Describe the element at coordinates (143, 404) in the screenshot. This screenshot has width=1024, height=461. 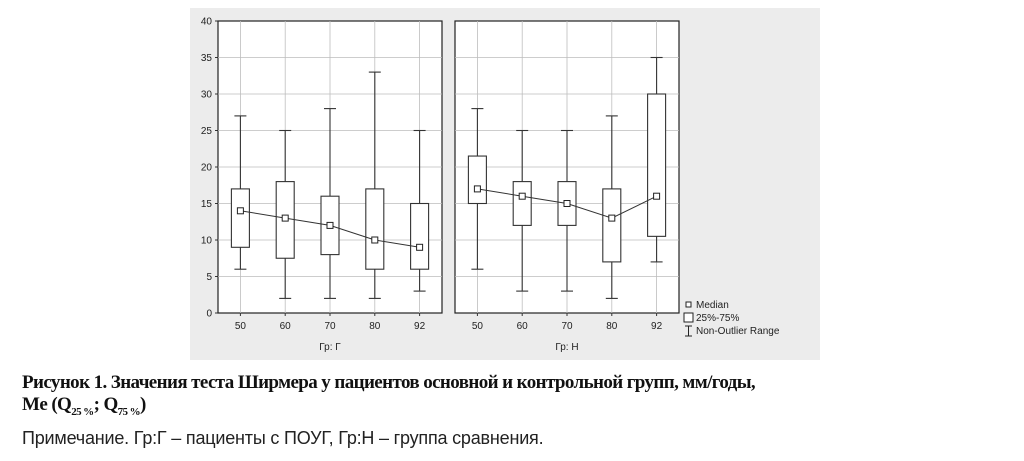
I see `caption-close: )` at that location.